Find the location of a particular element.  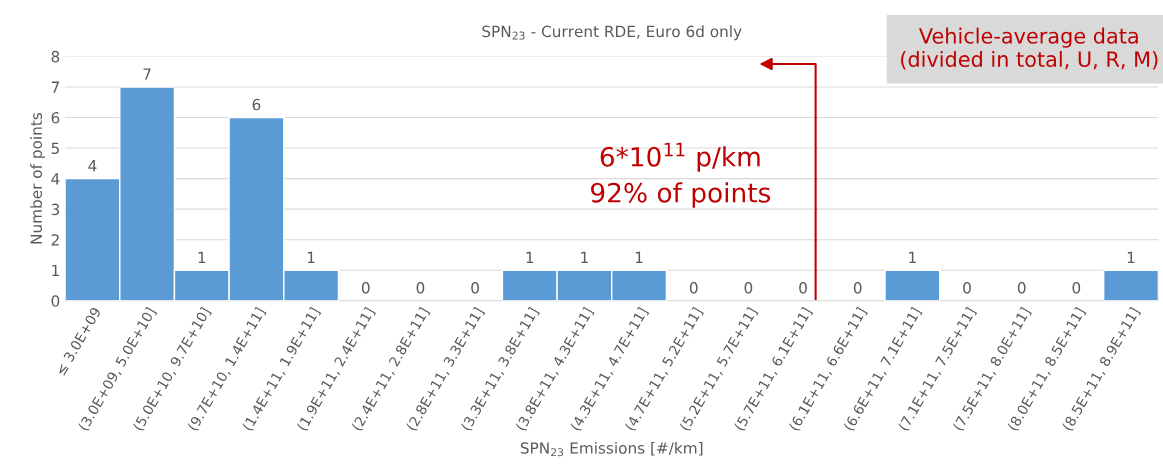

y-tick-label: 4 is located at coordinates (55, 179).